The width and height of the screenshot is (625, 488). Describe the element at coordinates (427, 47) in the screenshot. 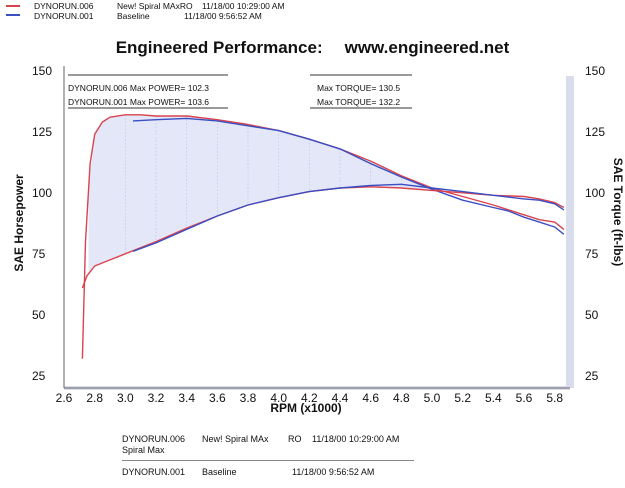

I see `chart-title-right: www.engineered.net` at that location.